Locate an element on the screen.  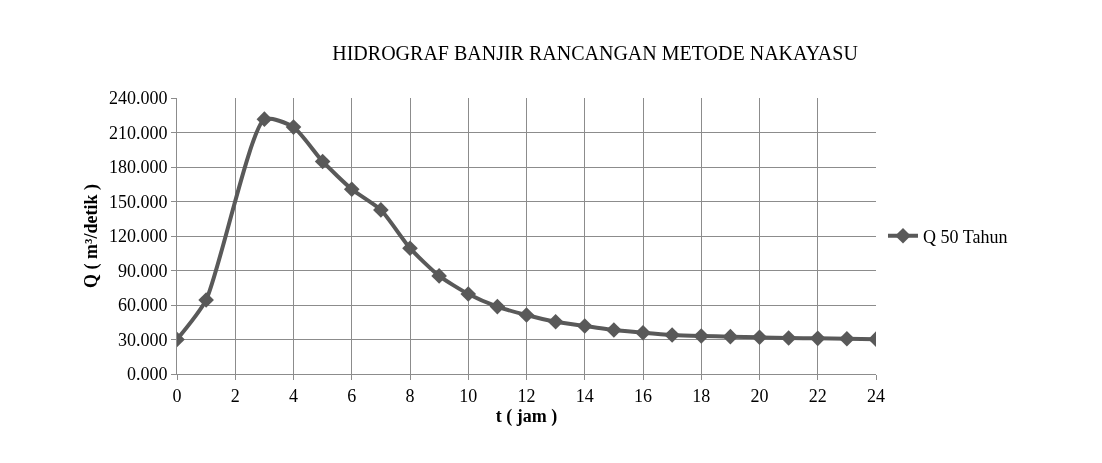
y-tick-label: 210.000 is located at coordinates (138, 132).